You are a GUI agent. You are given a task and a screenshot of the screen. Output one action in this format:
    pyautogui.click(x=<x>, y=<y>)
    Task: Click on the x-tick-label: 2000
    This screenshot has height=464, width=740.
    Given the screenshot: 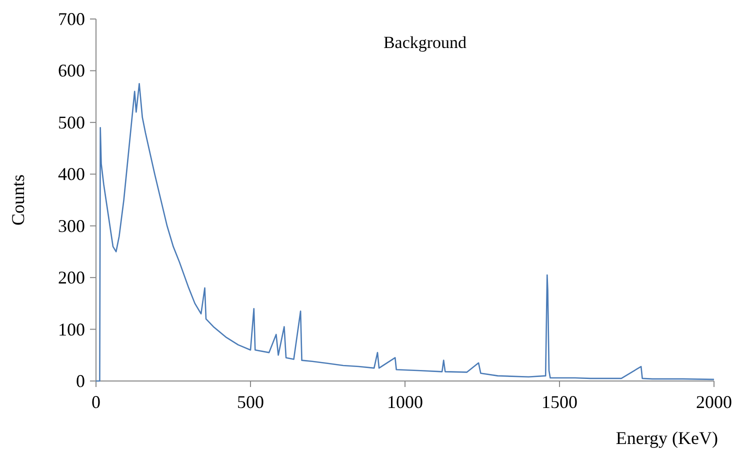 What is the action you would take?
    pyautogui.click(x=714, y=402)
    